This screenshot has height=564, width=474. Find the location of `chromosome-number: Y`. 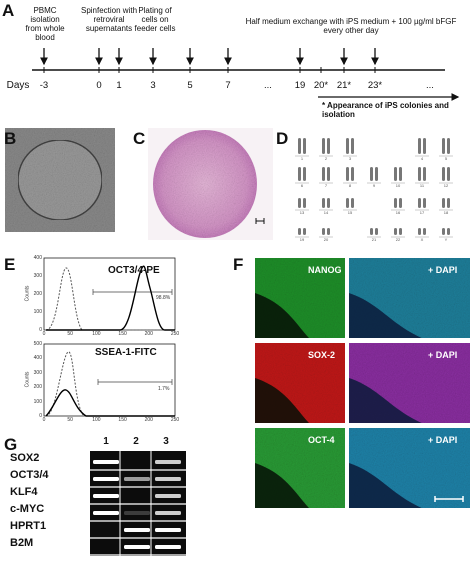

chromosome-number: Y is located at coordinates (446, 239).